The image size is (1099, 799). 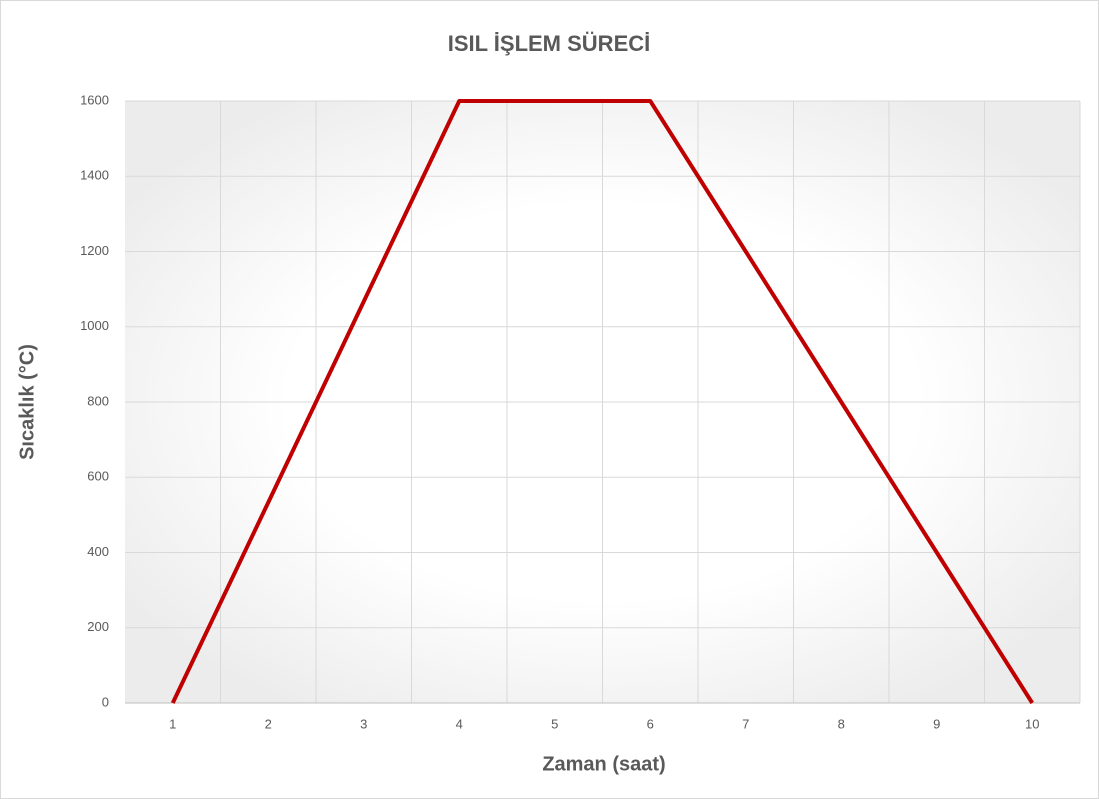 I want to click on y-tick-label: 1000, so click(x=94, y=325).